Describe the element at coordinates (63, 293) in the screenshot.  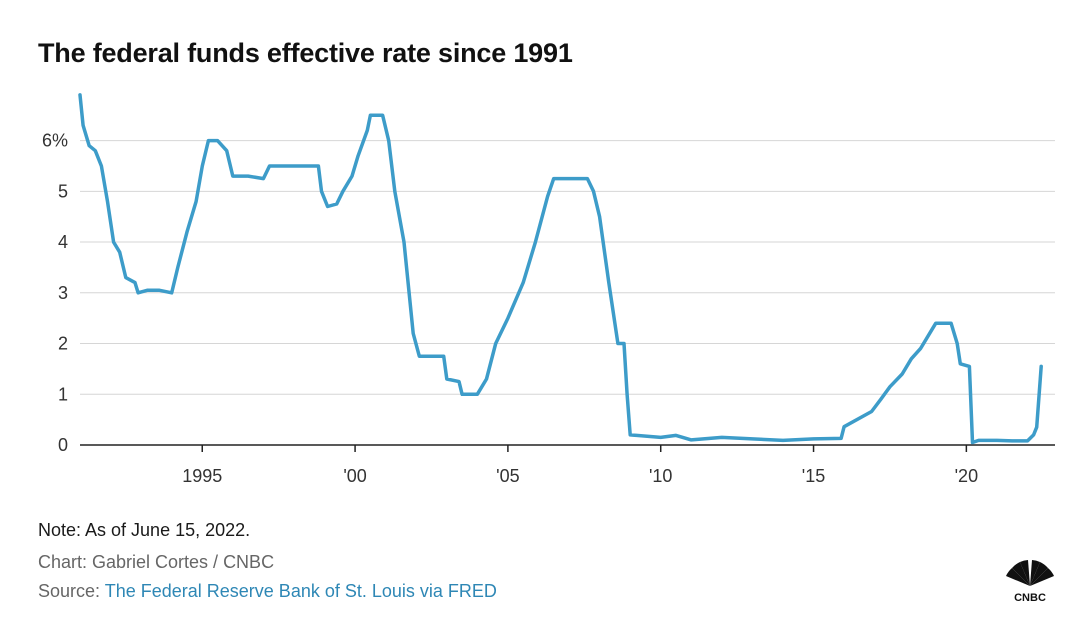
I see `y-tick-label: 3` at that location.